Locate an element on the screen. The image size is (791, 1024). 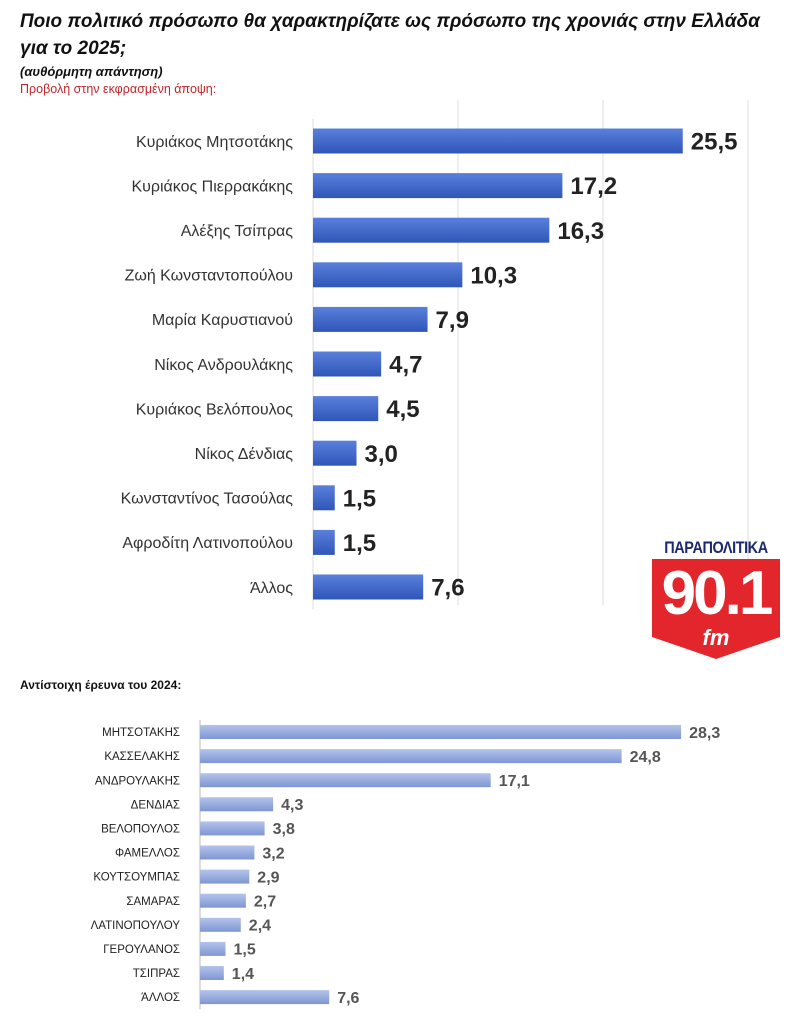
data-label: 24,8 is located at coordinates (645, 757).